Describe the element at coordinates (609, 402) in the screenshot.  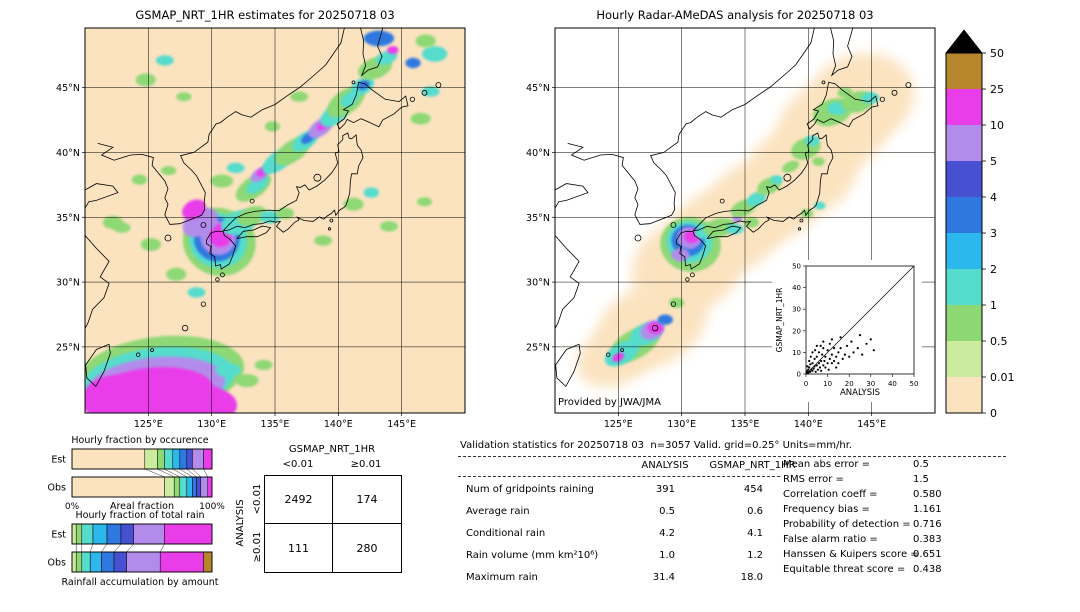
I see `data-provider-credit: Provided by JWA/JMA` at that location.